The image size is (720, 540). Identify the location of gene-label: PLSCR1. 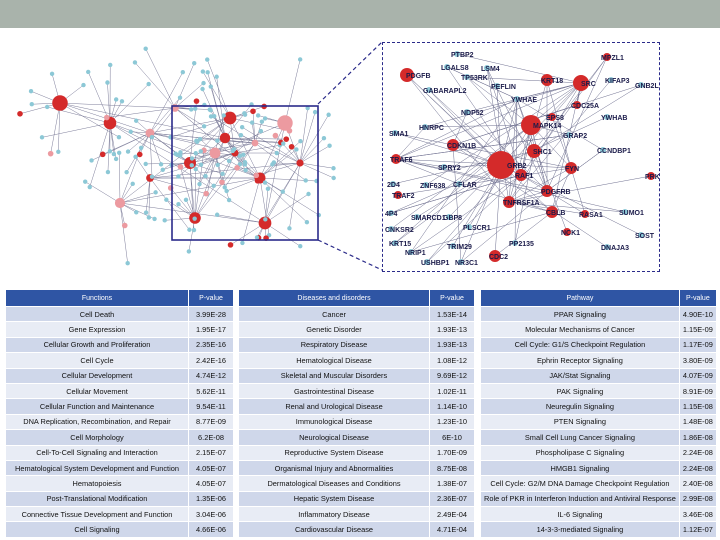
(477, 228).